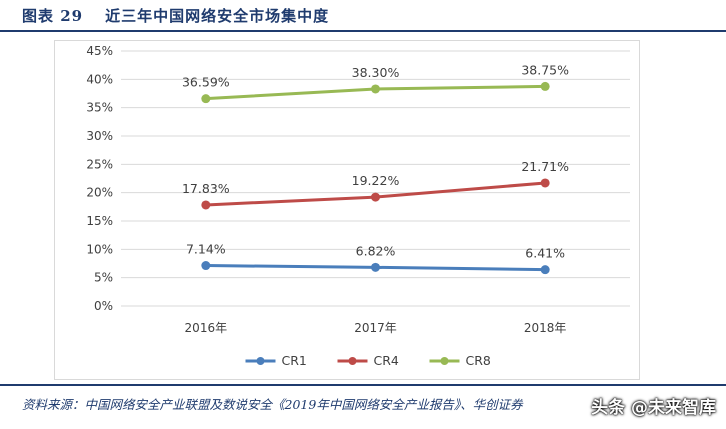 The height and width of the screenshot is (429, 726). I want to click on y-tick-label: 25%, so click(99, 164).